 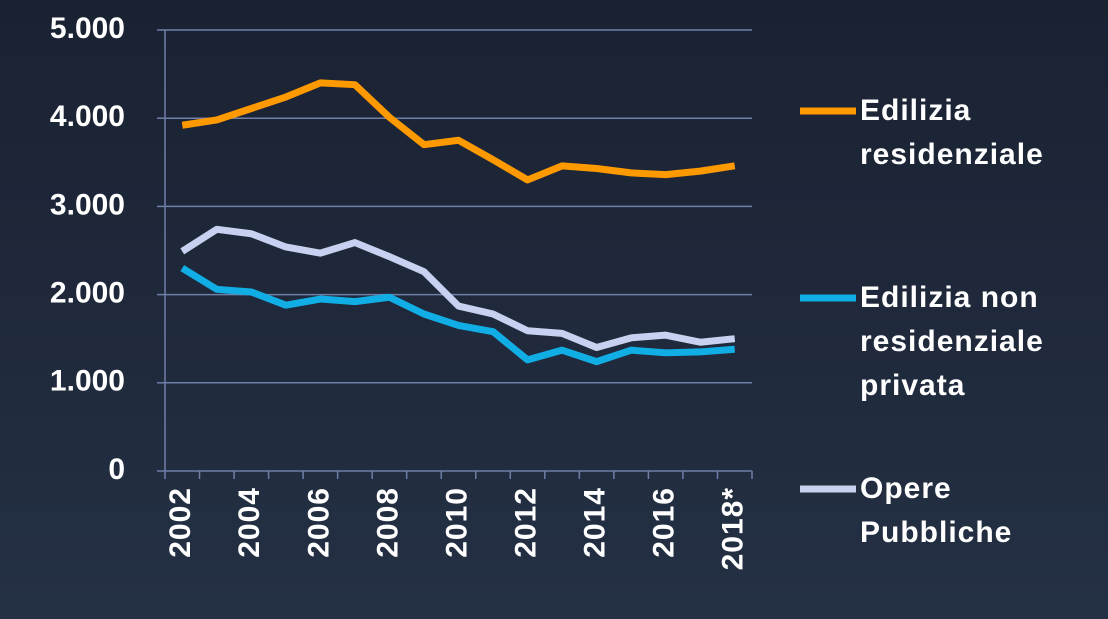 I want to click on x-tick-label: 2004, so click(x=249, y=522).